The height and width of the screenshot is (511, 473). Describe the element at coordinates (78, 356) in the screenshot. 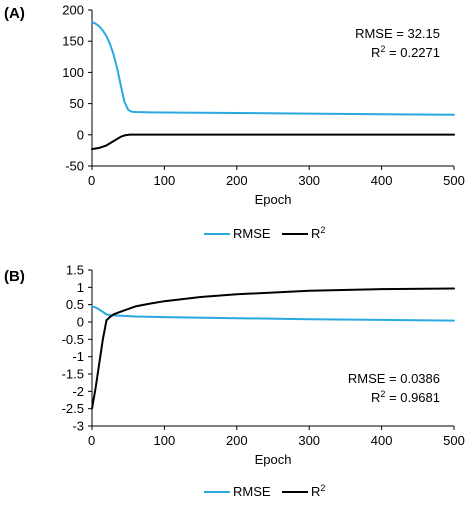

I see `y-tick-label: -1` at that location.